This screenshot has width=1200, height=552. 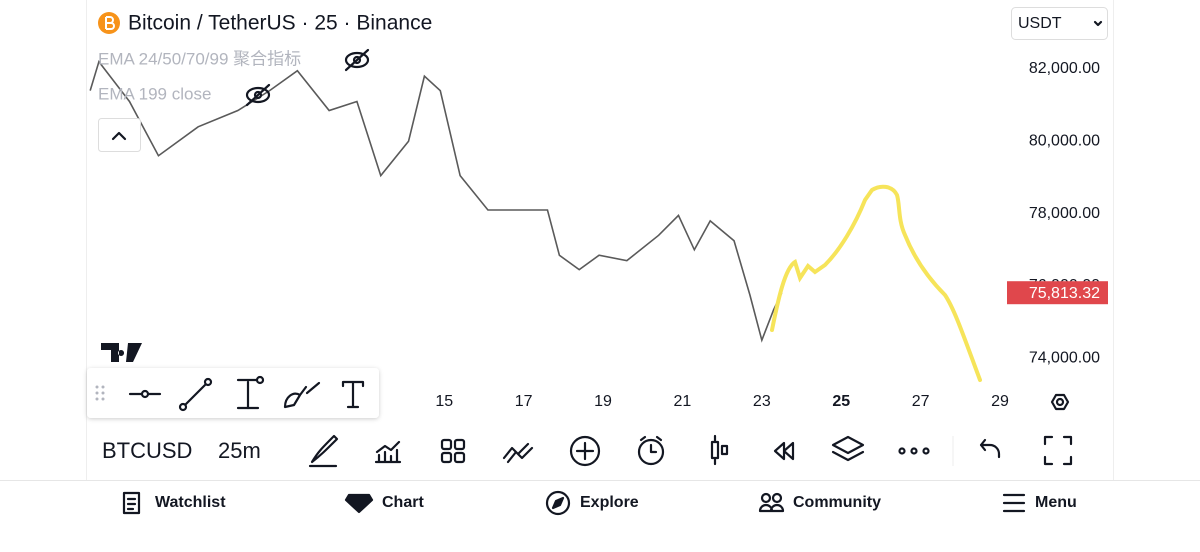 I want to click on indicator-label: EMA 199 close, so click(x=154, y=93).